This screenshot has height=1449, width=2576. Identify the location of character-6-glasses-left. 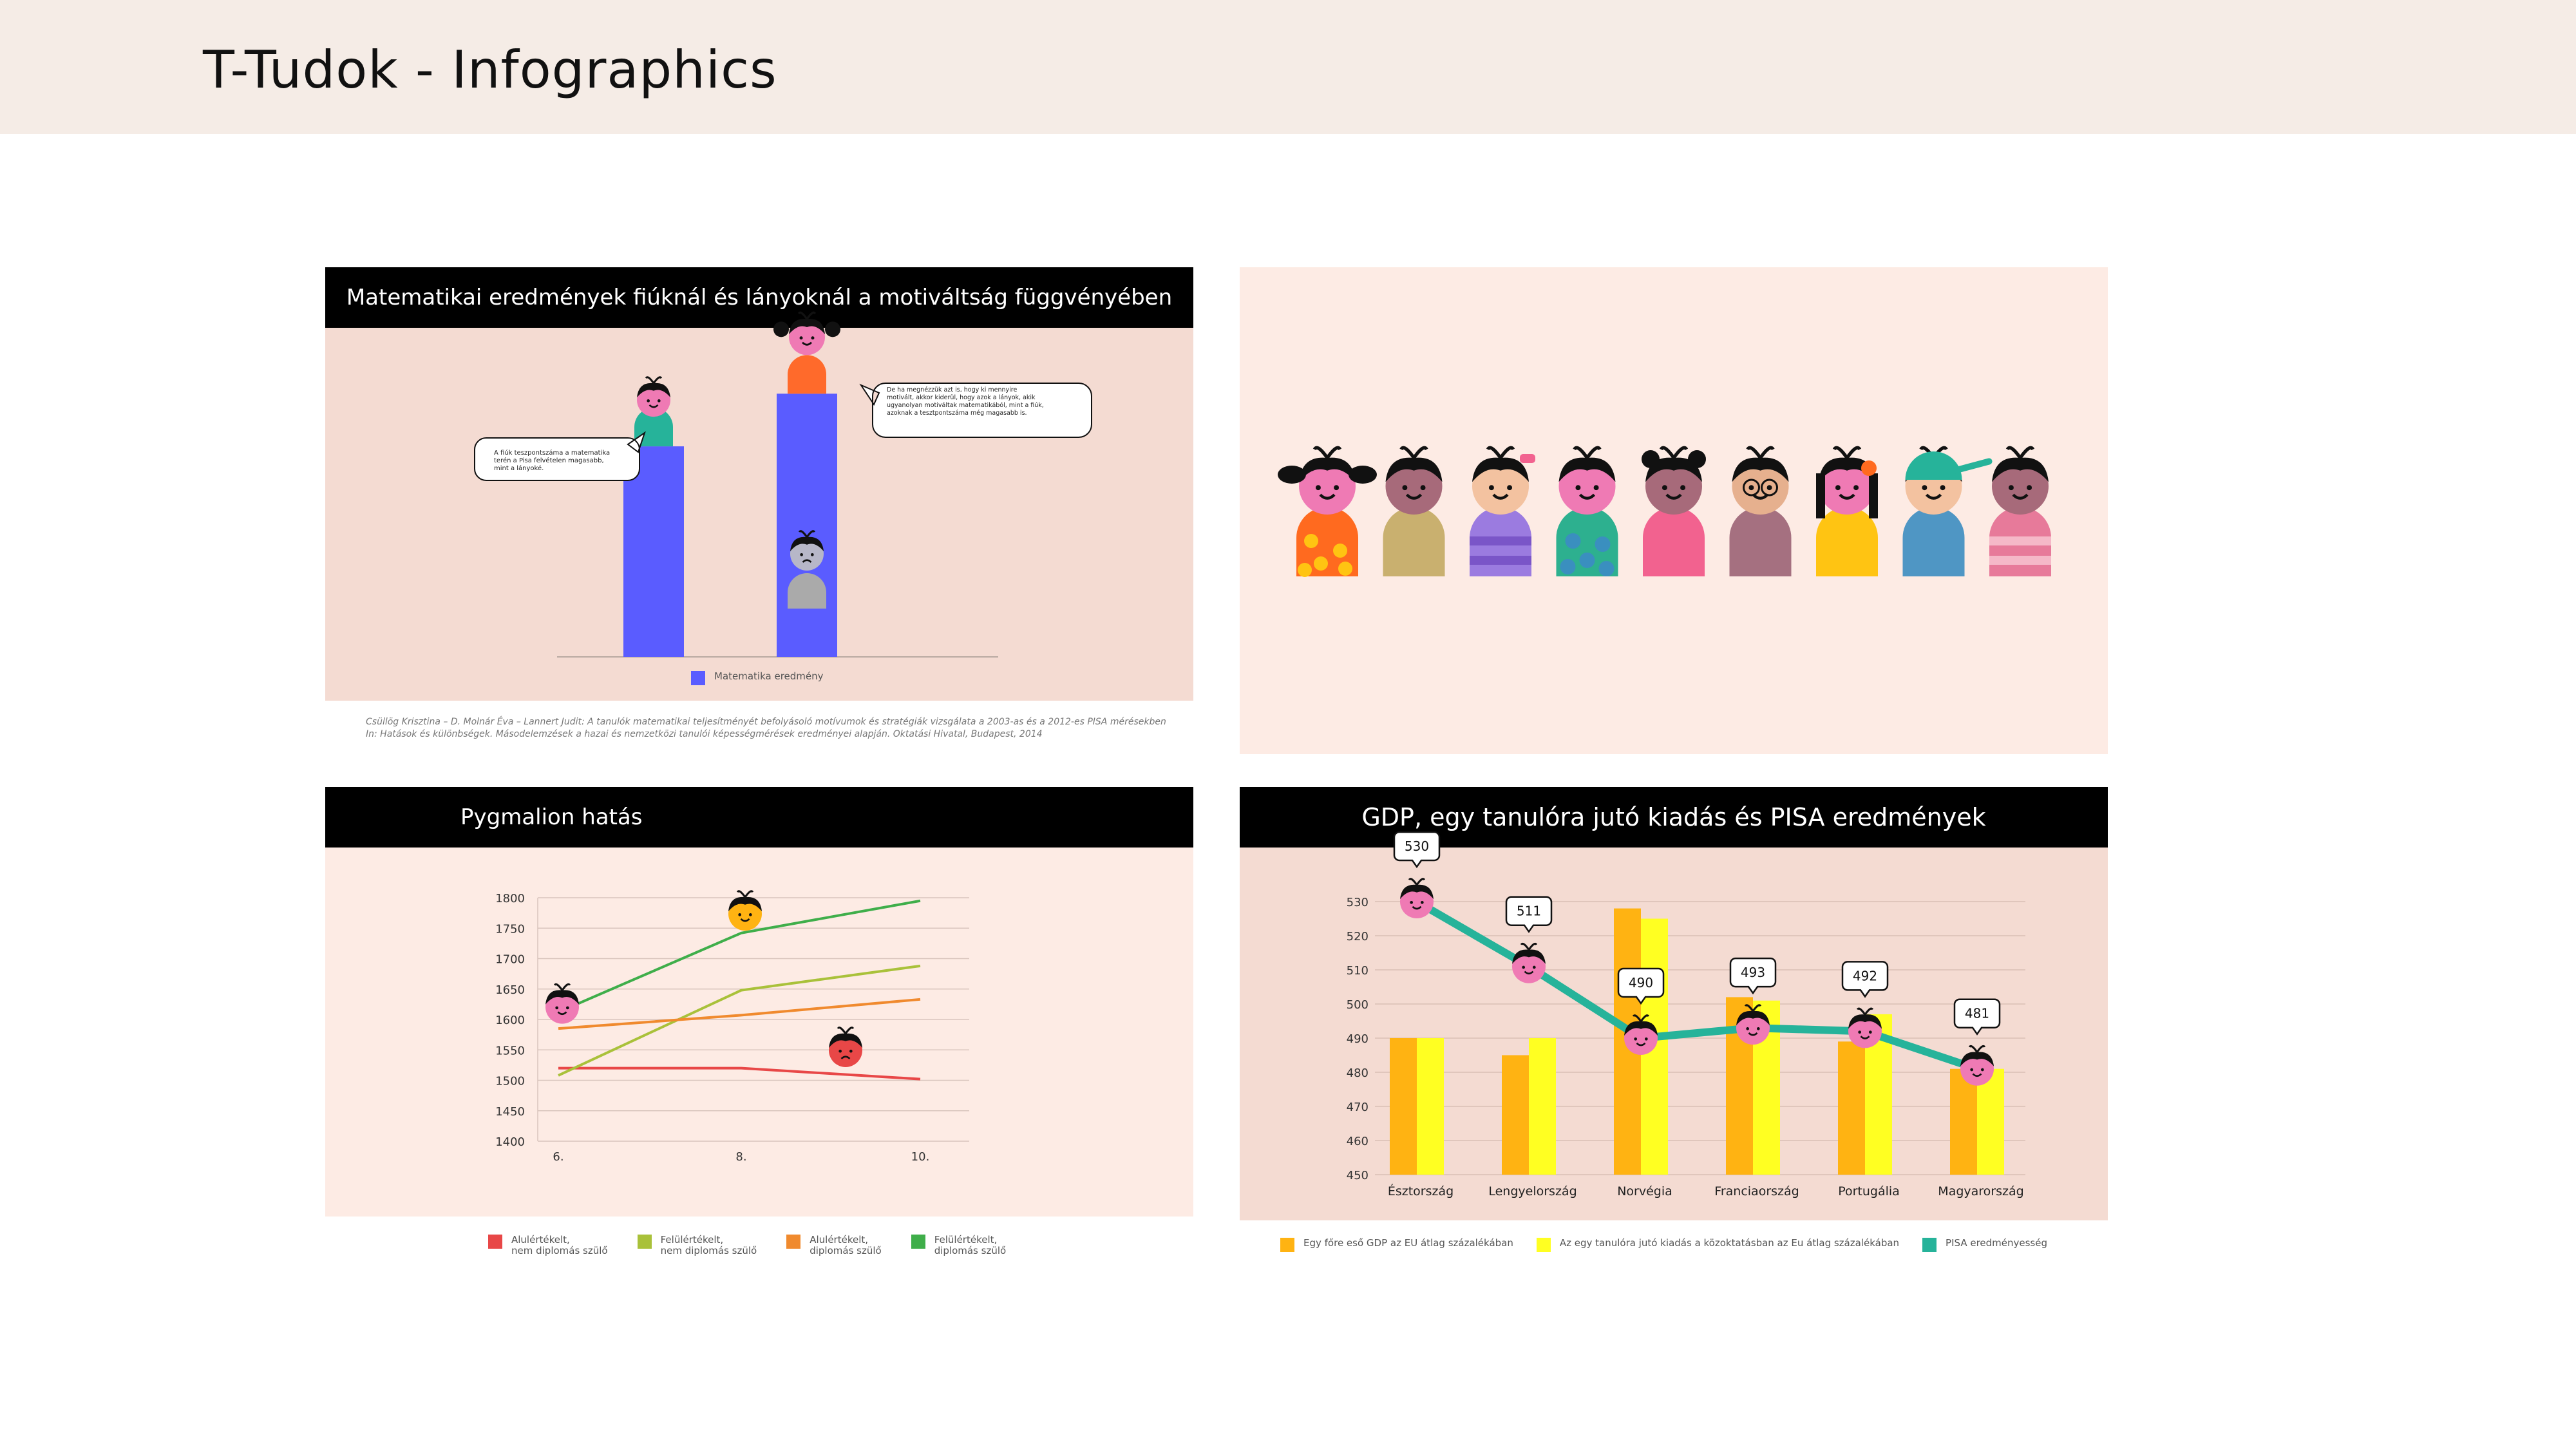
(1752, 487).